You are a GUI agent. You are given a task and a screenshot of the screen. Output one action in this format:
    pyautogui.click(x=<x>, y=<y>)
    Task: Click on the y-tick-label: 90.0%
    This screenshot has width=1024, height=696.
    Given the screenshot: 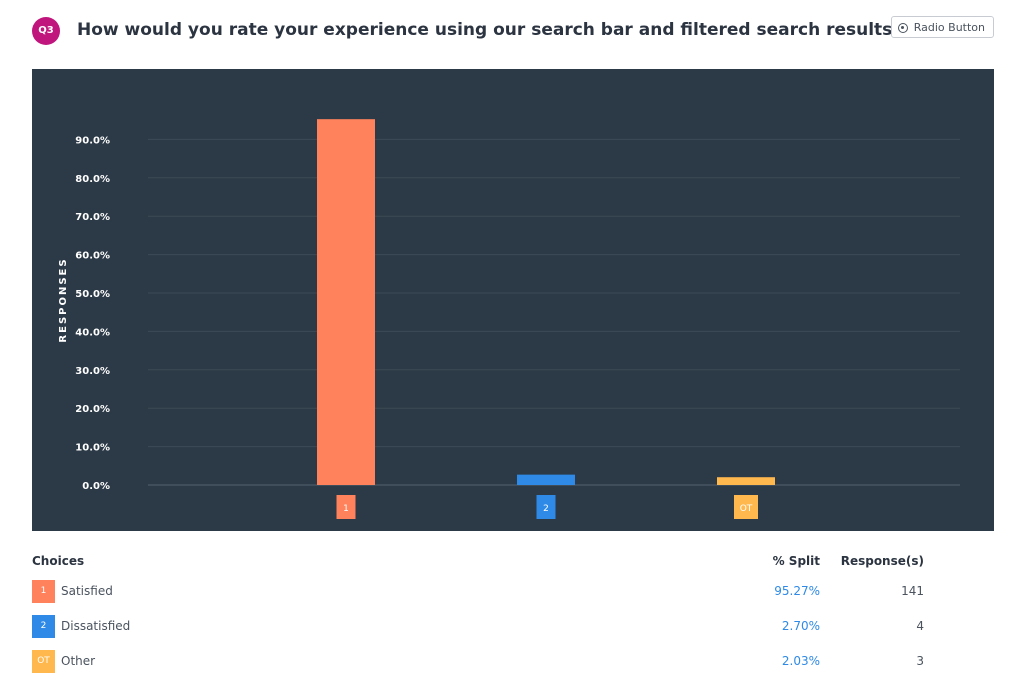 What is the action you would take?
    pyautogui.click(x=92, y=140)
    